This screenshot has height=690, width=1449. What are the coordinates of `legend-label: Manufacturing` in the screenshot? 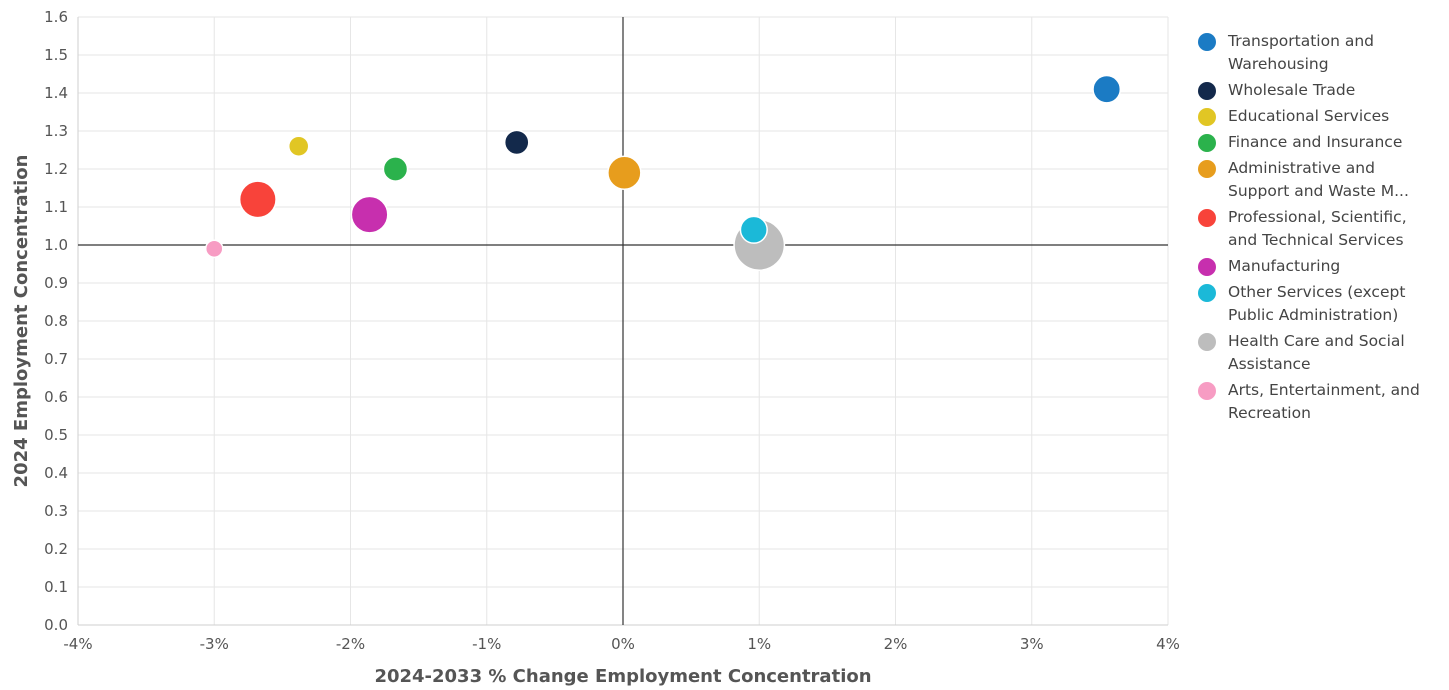 It's located at (1284, 266).